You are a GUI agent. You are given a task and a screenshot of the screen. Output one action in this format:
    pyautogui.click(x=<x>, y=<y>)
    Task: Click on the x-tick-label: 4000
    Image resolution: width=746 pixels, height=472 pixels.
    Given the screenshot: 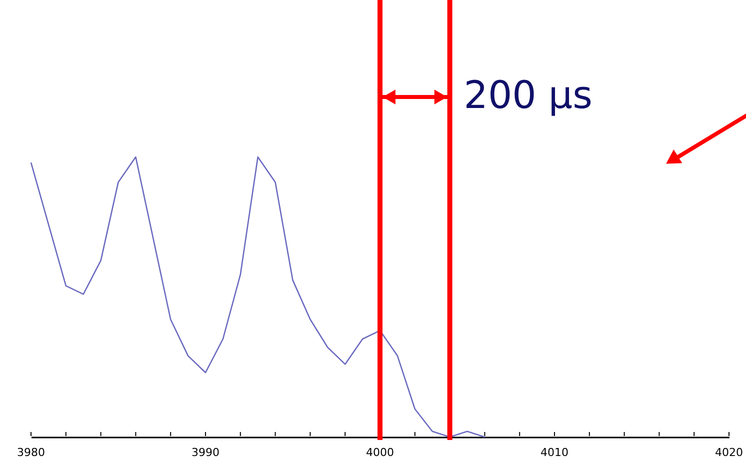 What is the action you would take?
    pyautogui.click(x=380, y=452)
    